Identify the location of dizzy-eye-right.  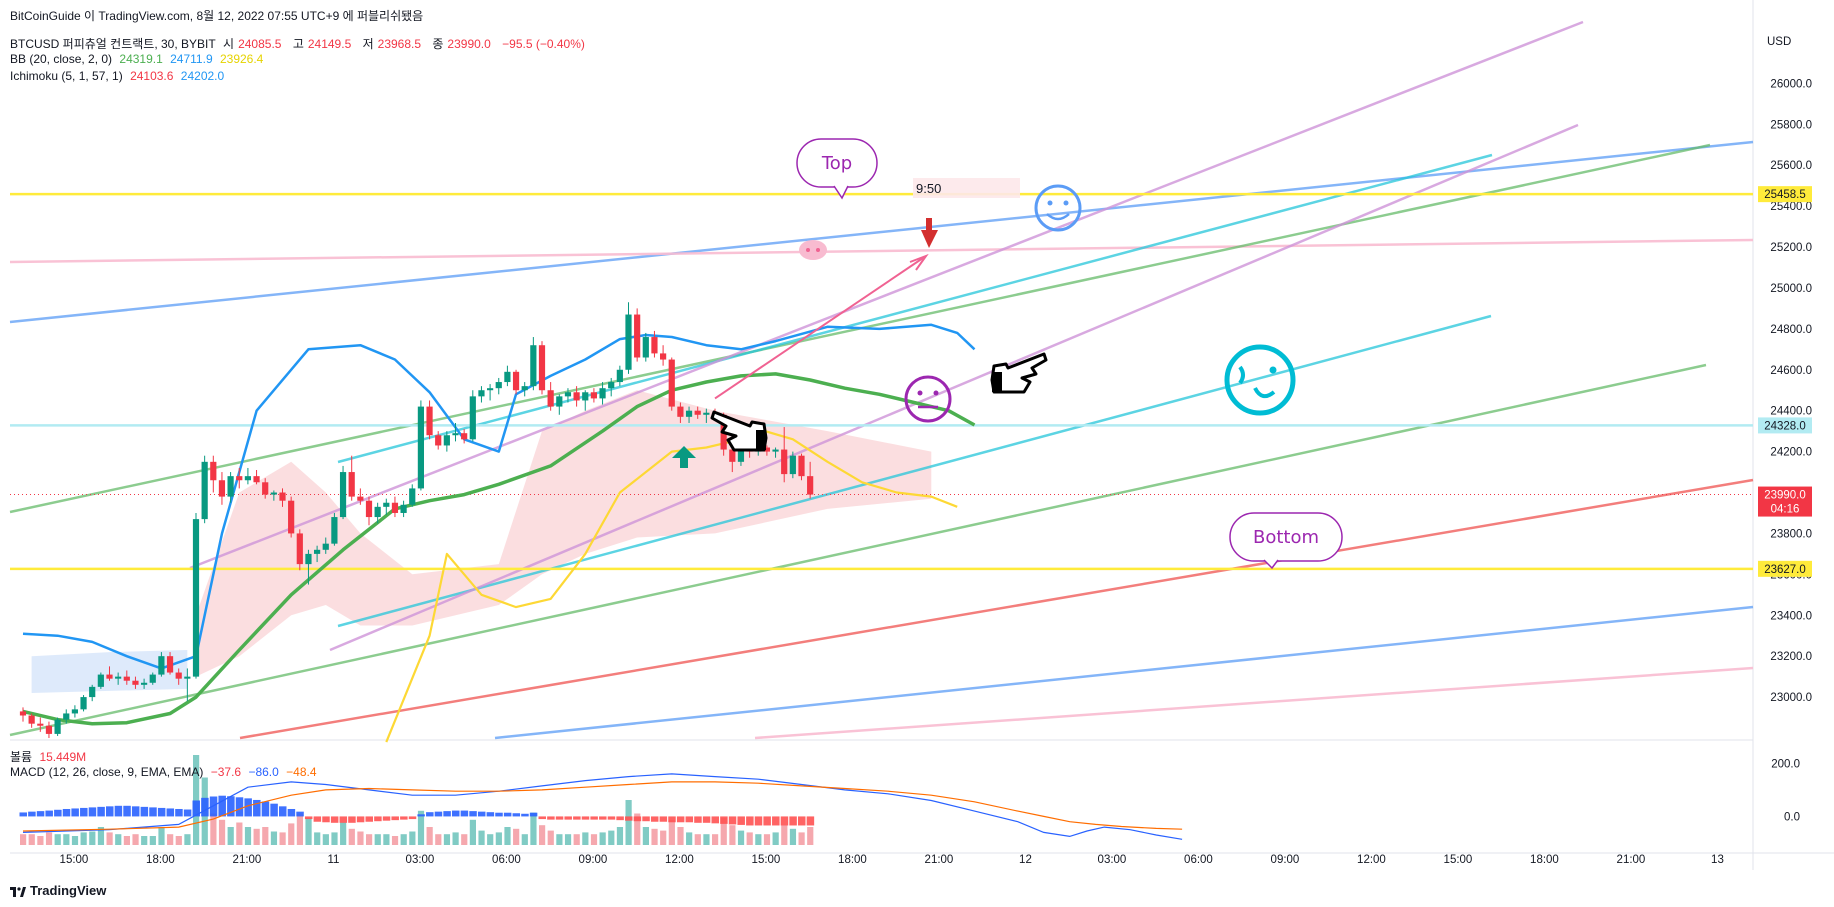
(1273, 370).